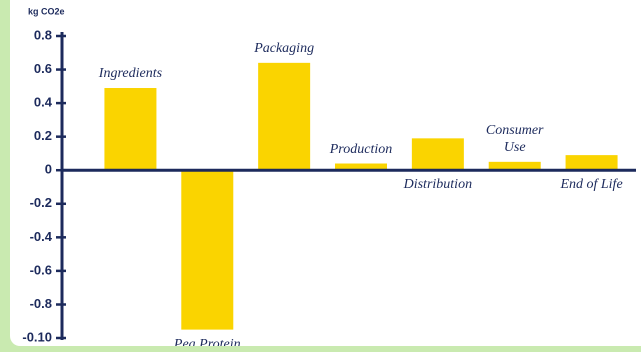 The width and height of the screenshot is (641, 352). I want to click on category-label: Distribution, so click(438, 185).